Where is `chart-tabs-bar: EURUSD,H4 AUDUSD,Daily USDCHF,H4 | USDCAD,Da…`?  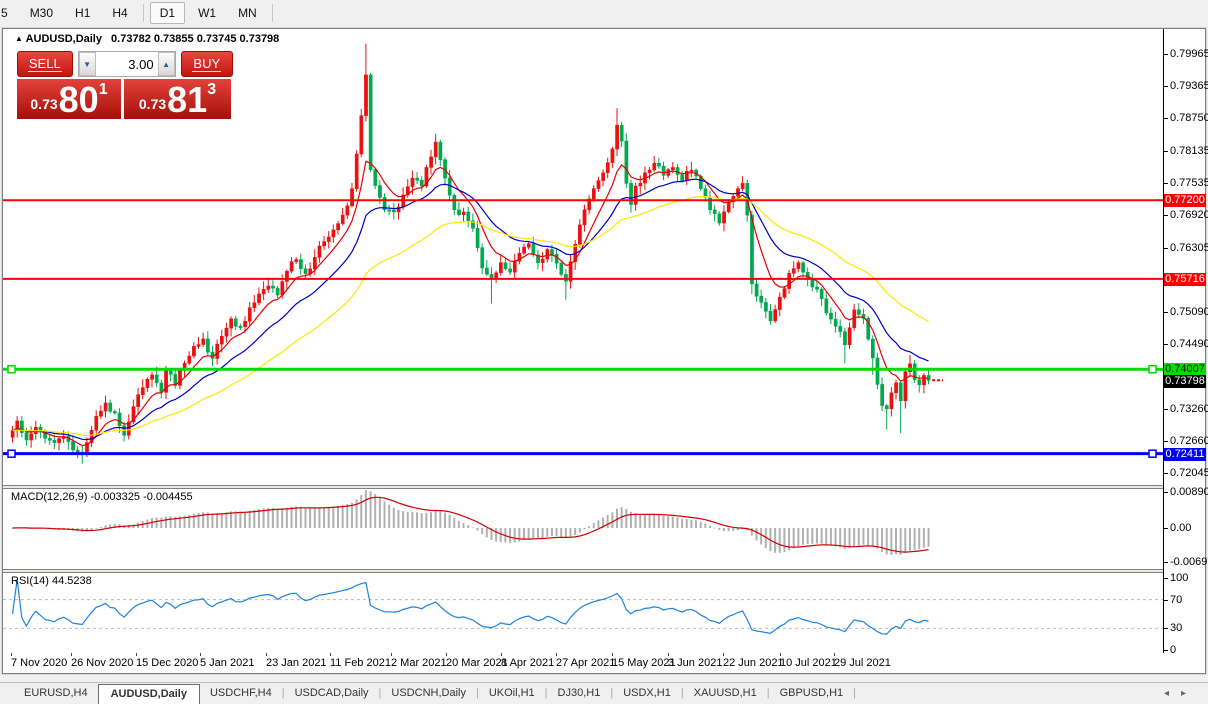 chart-tabs-bar: EURUSD,H4 AUDUSD,Daily USDCHF,H4 | USDCAD,Da… is located at coordinates (604, 693).